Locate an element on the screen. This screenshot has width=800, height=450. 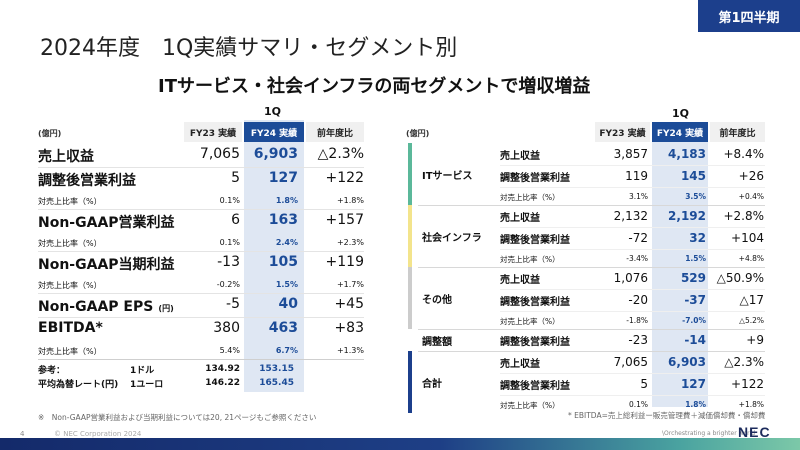
fy24-value: 105 is located at coordinates (283, 262).